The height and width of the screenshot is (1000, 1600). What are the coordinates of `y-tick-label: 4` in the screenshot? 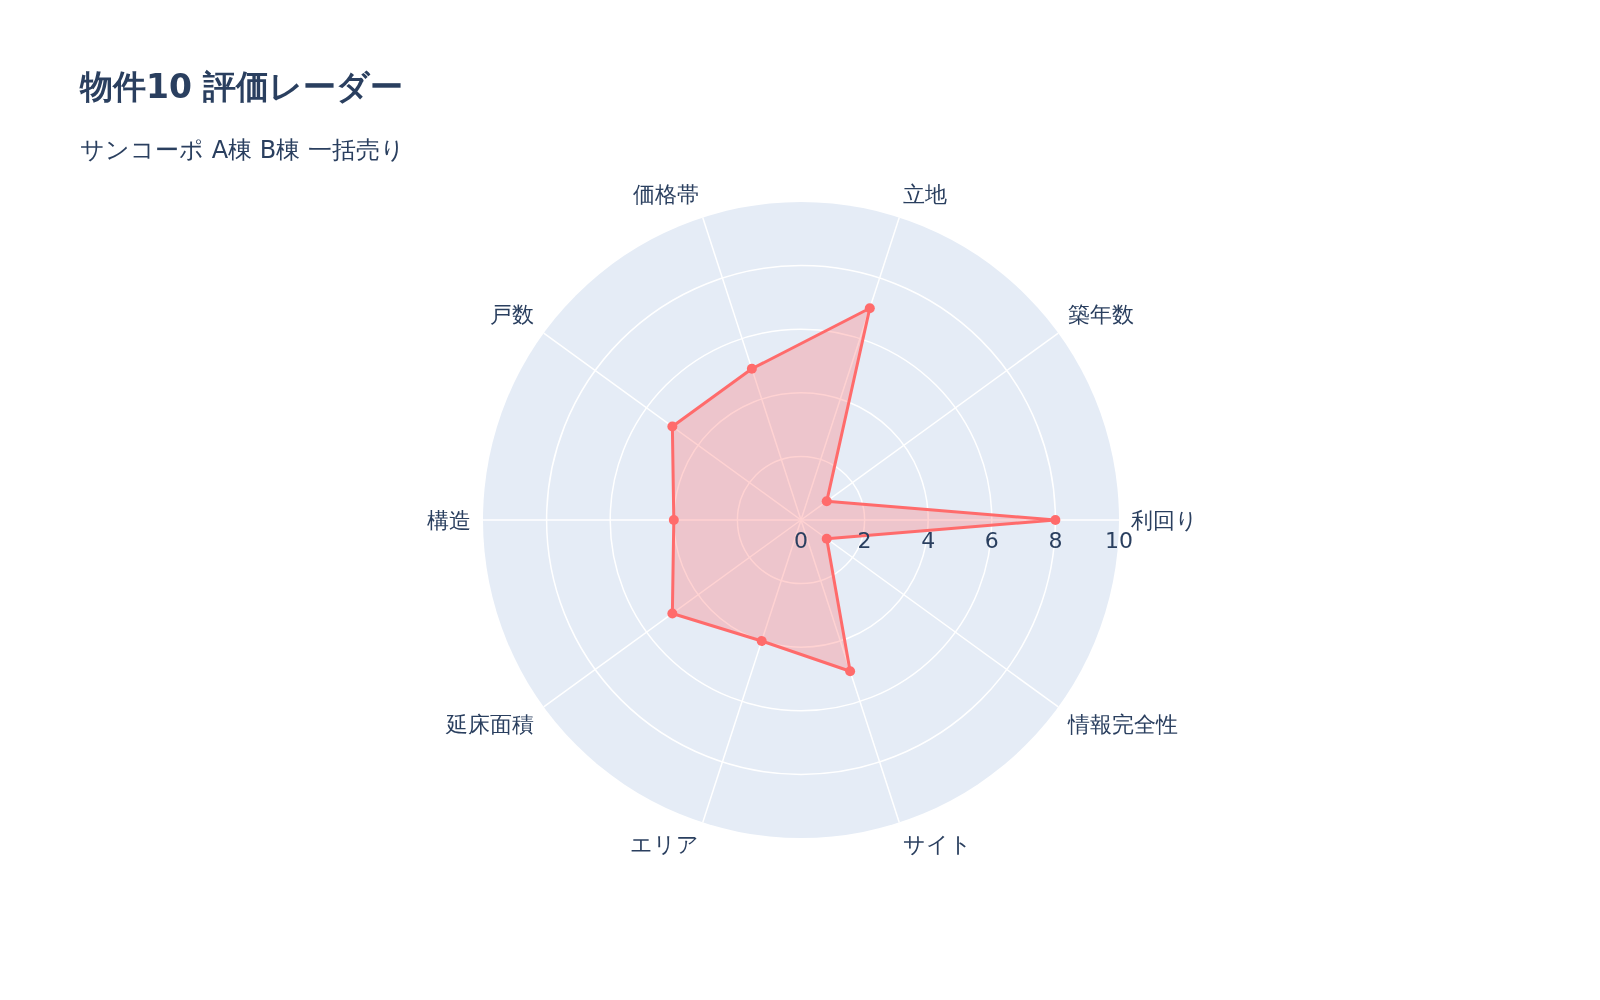 It's located at (928, 540).